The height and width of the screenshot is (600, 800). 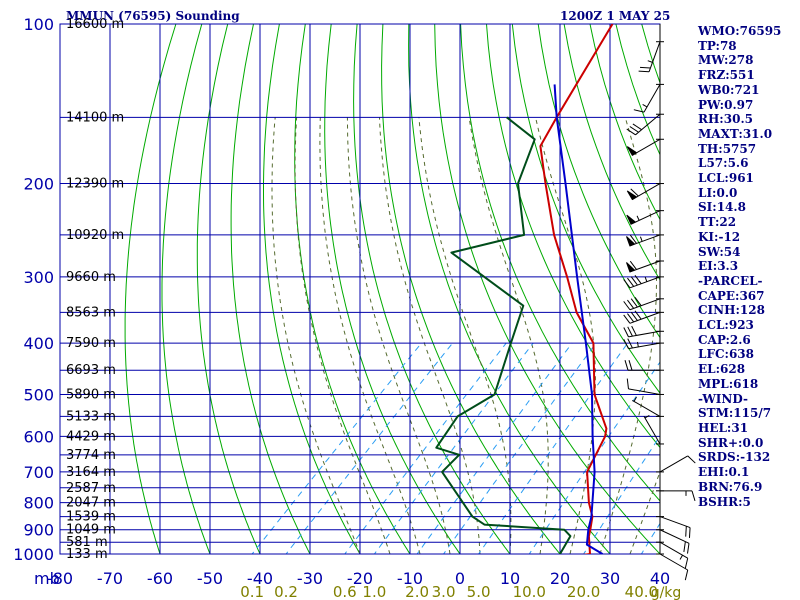 I want to click on index-item: -PARCEL-, so click(x=730, y=280).